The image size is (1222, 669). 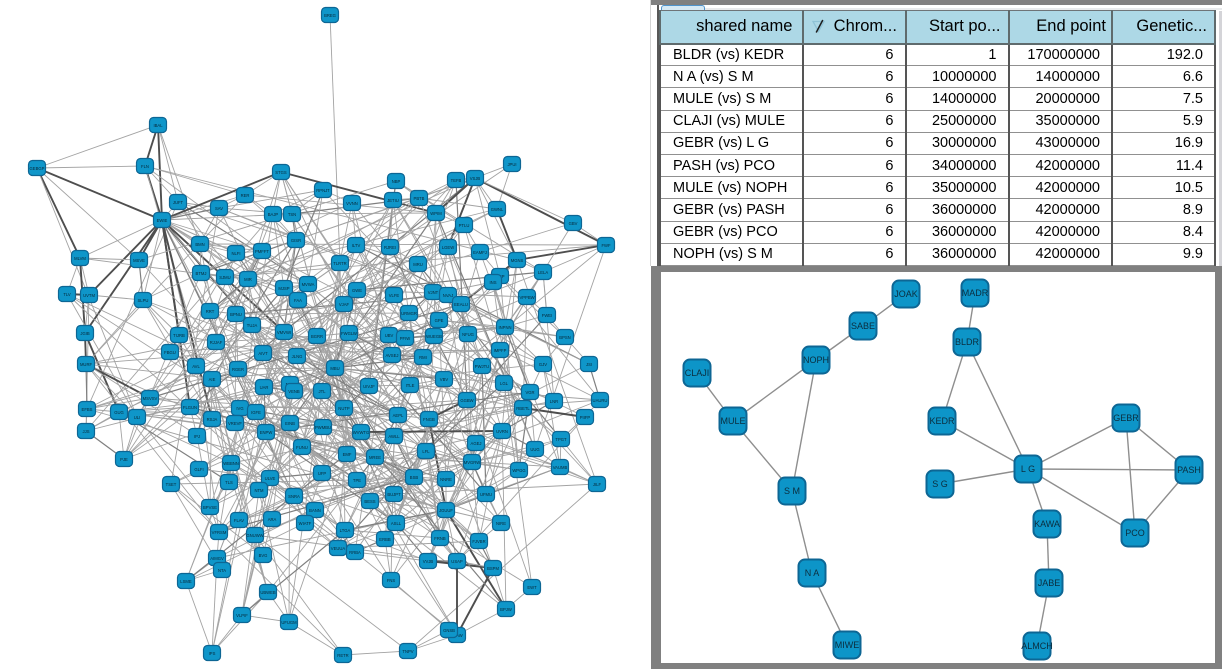 What do you see at coordinates (296, 240) in the screenshot?
I see `svg-text: GISR` at bounding box center [296, 240].